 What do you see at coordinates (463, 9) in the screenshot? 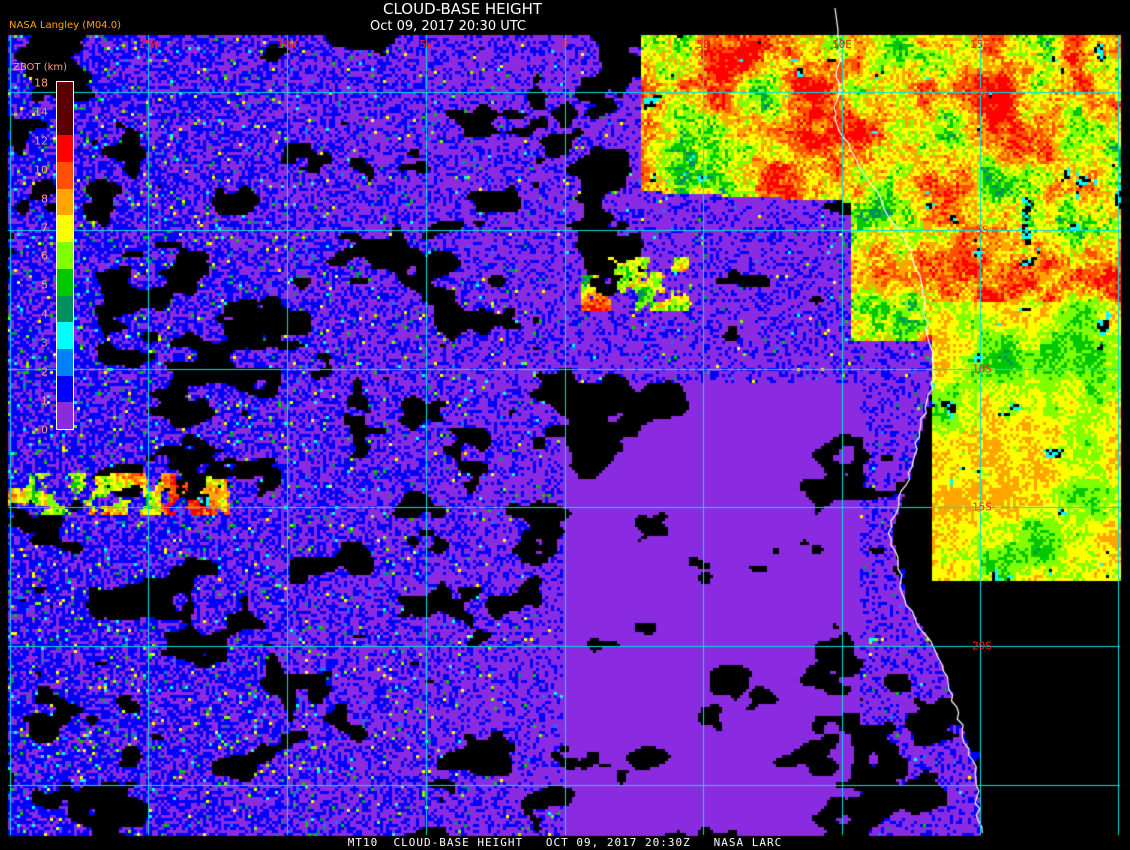
I see `map-title: CLOUD-BASE HEIGHT` at bounding box center [463, 9].